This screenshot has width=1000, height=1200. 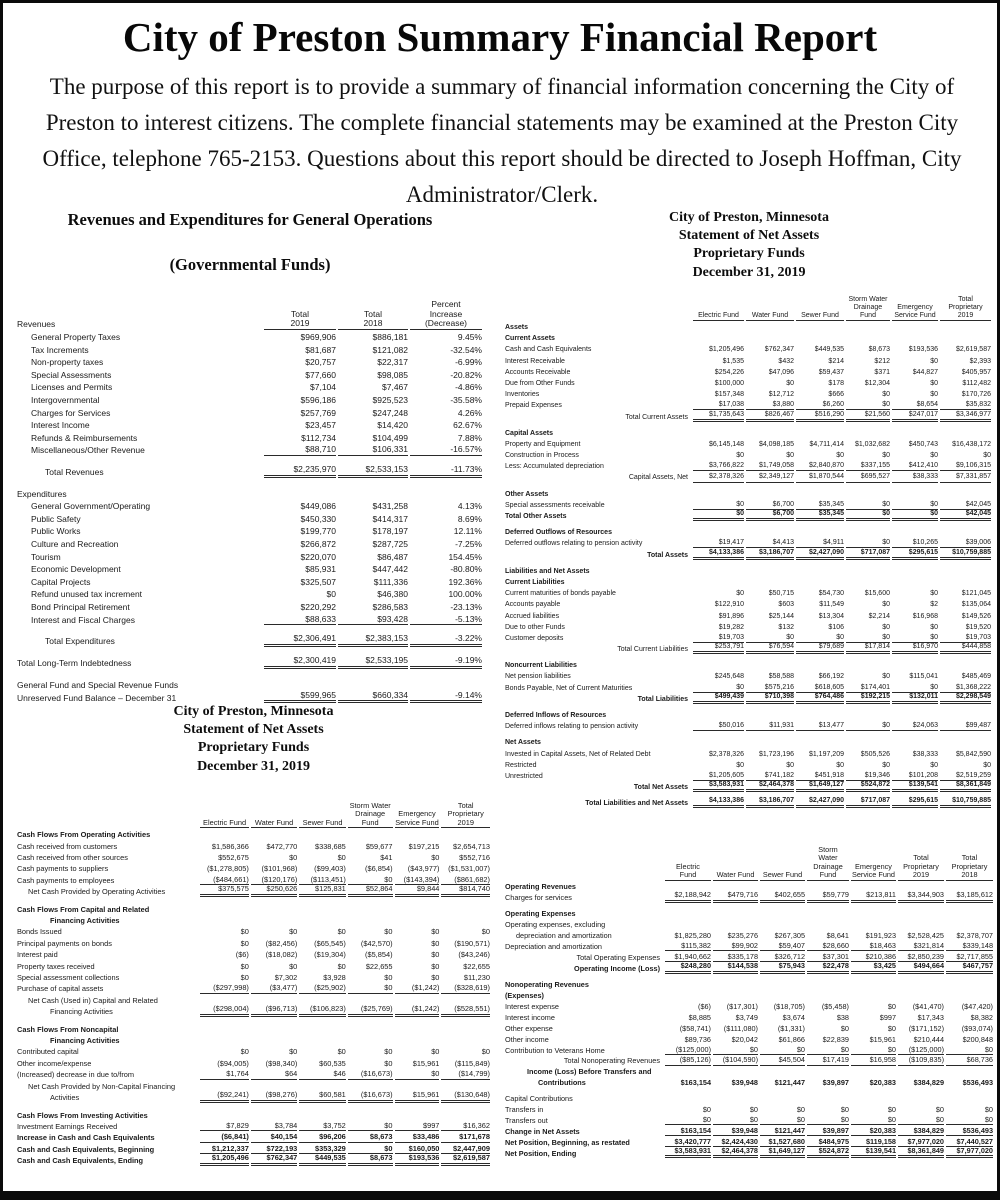 I want to click on row-label: Capital Assets, so click(x=529, y=433).